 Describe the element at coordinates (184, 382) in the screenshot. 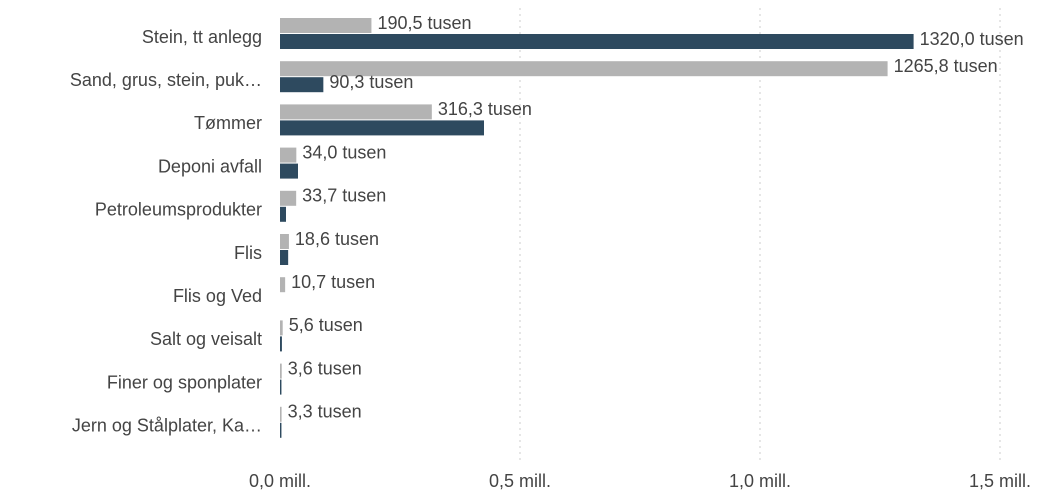

I see `y-tick-label: Finer og sponplater` at that location.